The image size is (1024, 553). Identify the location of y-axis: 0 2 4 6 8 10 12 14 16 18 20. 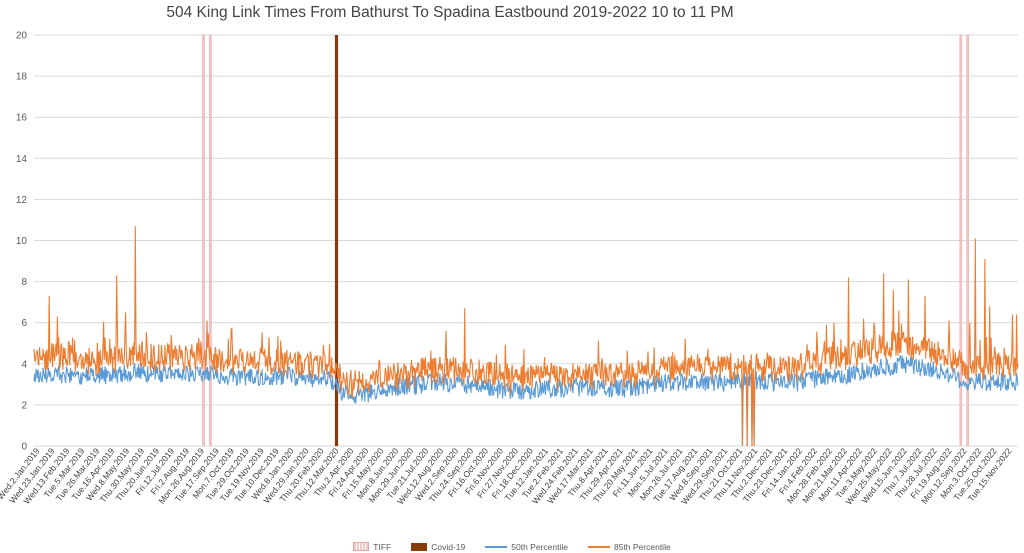
(22, 242).